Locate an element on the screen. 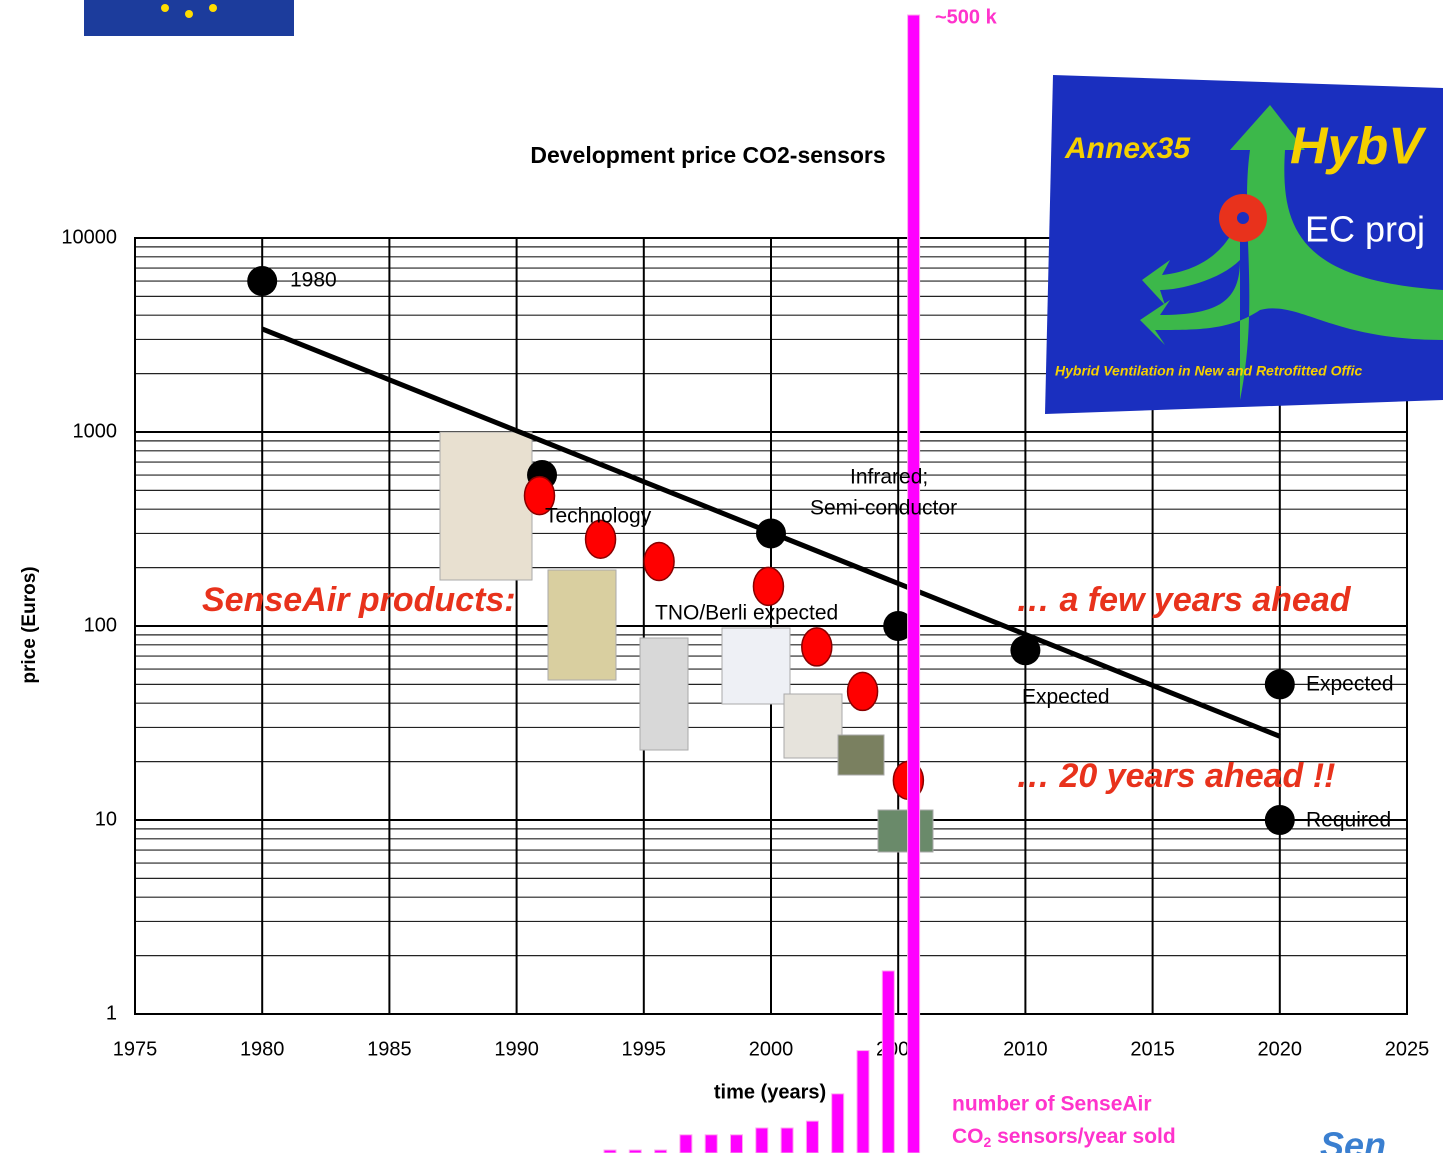  caption-part: CO is located at coordinates (968, 1136).